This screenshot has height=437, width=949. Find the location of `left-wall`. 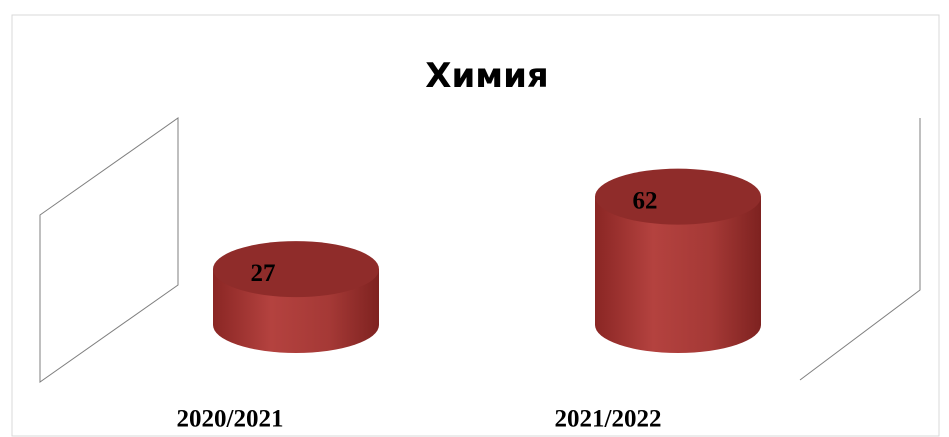

left-wall is located at coordinates (109, 250).